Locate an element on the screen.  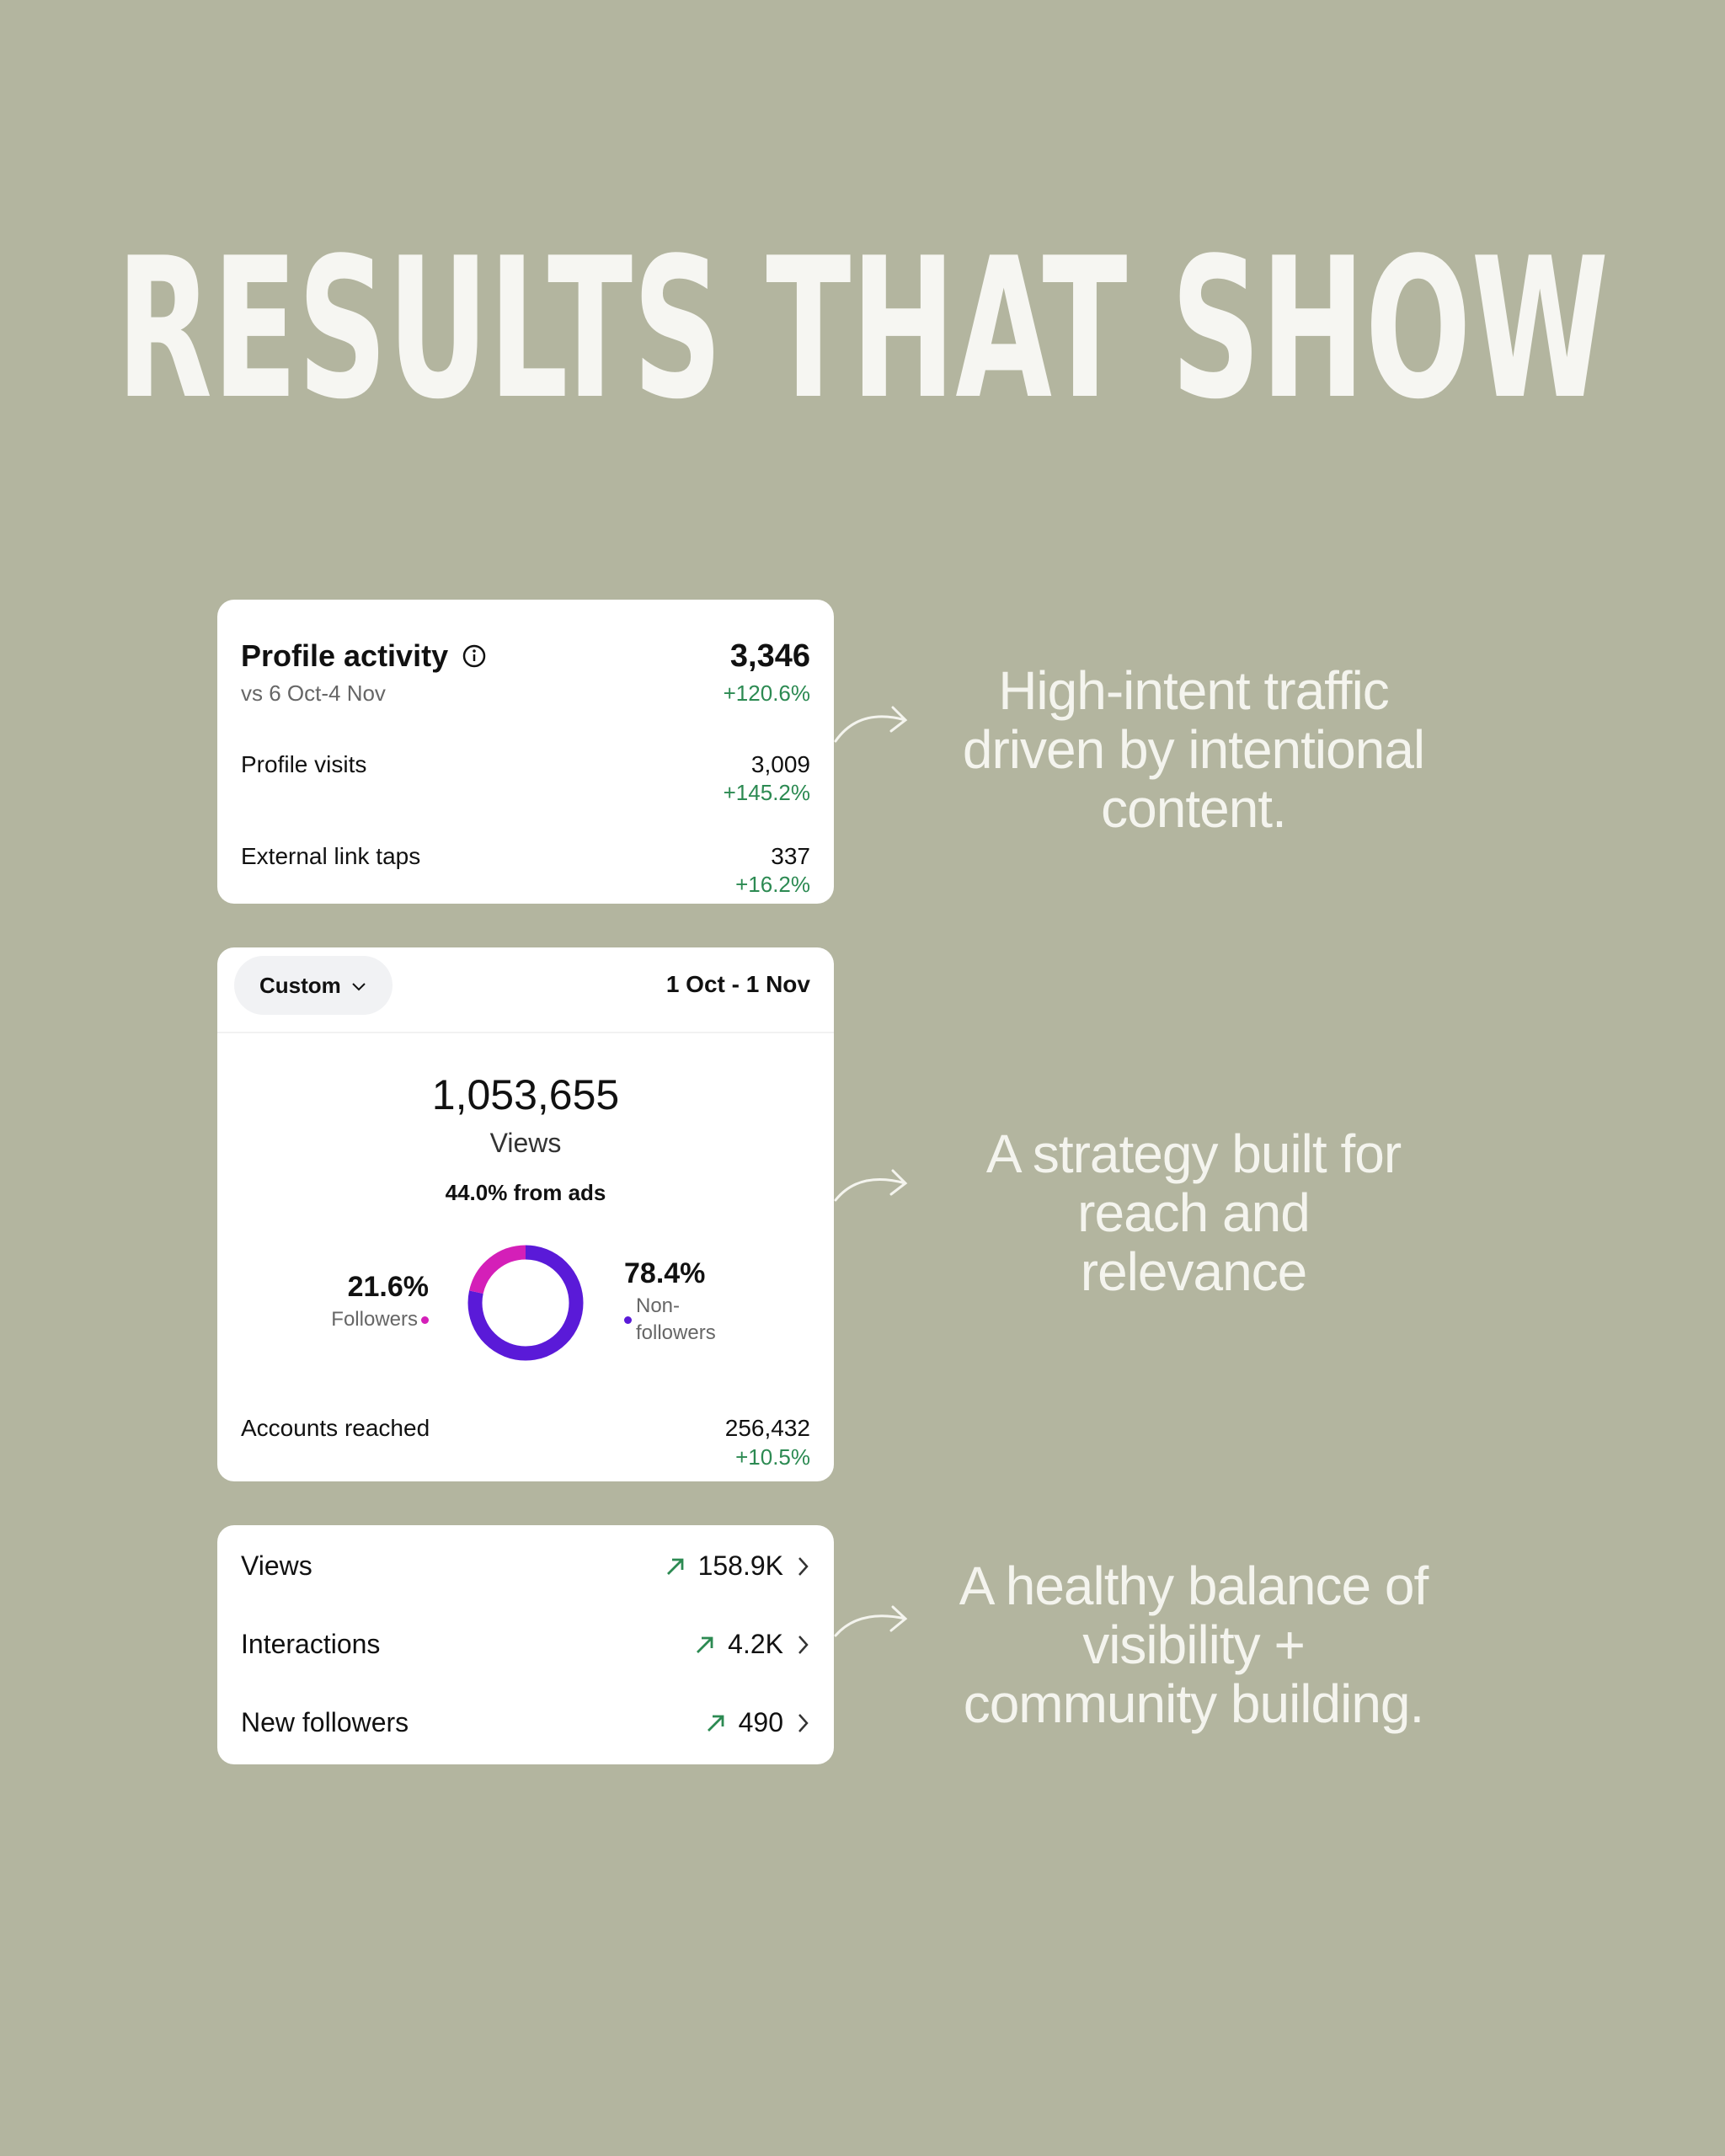
row-value: 490 is located at coordinates (760, 1722).